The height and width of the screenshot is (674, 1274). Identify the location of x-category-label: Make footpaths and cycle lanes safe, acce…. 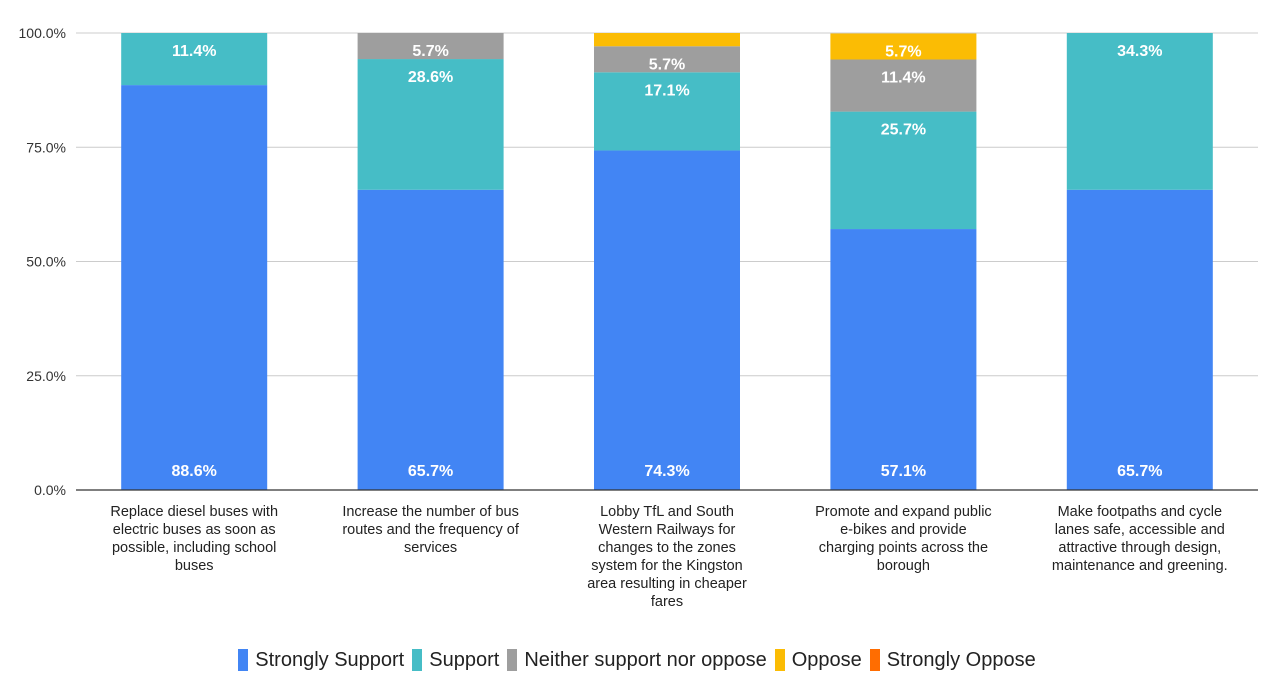
(1140, 539).